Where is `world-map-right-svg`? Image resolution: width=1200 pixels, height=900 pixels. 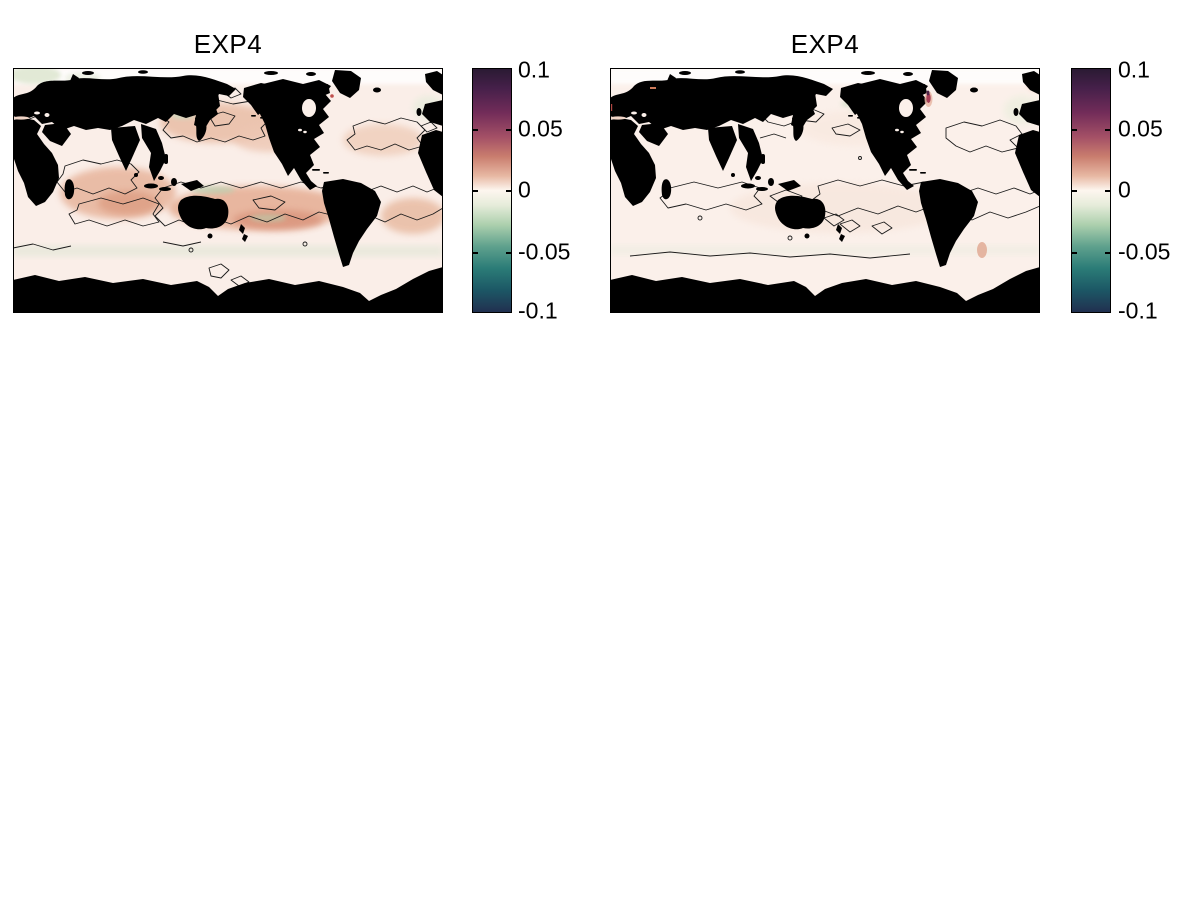 world-map-right-svg is located at coordinates (825, 190).